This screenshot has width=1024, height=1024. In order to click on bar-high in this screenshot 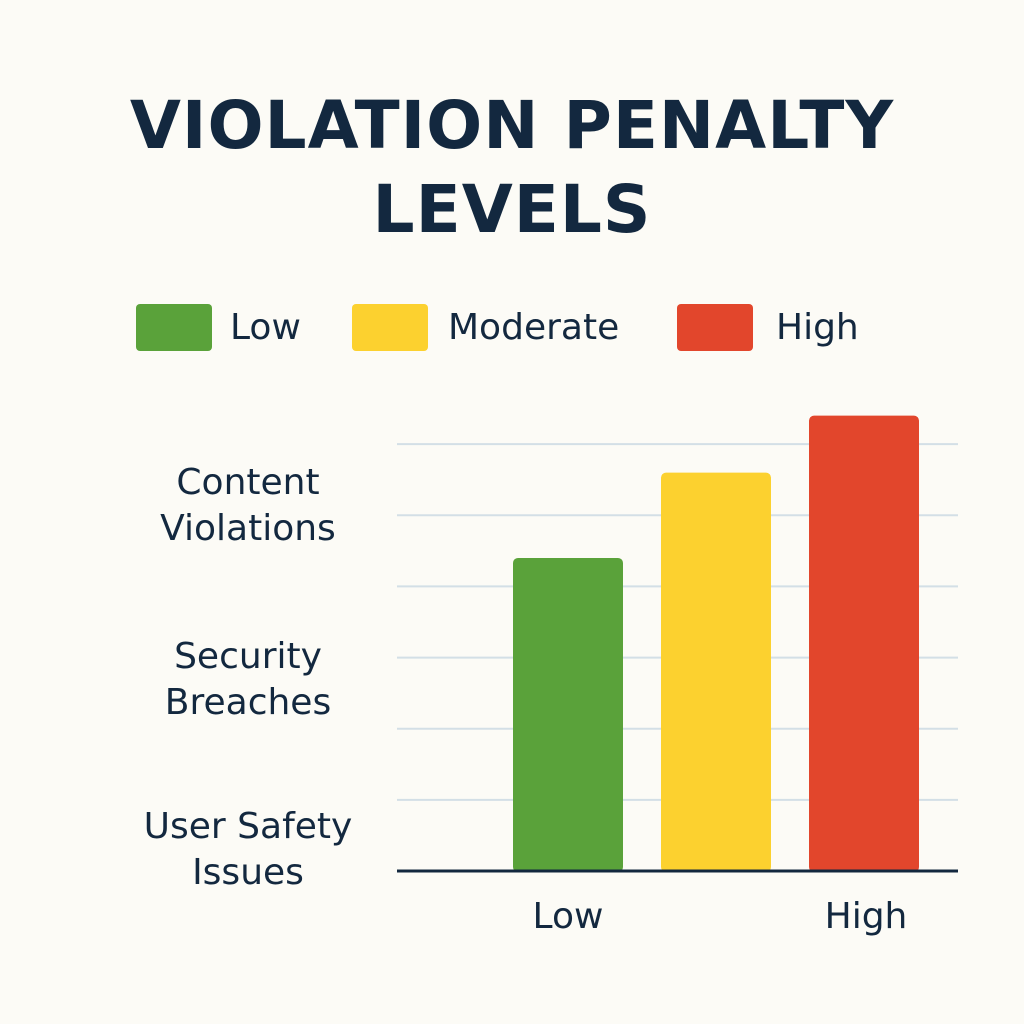, I will do `click(864, 643)`.